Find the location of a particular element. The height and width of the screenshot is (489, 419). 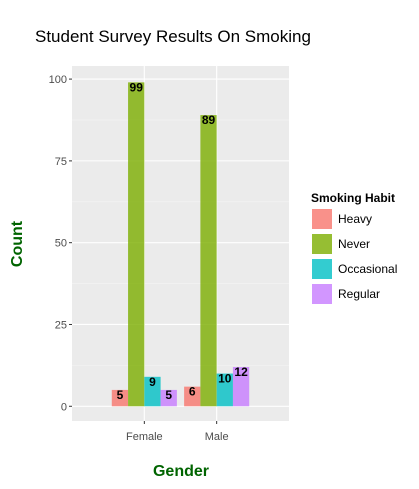

y-axis-ticks: 0 25 50 75 100 is located at coordinates (60, 243).